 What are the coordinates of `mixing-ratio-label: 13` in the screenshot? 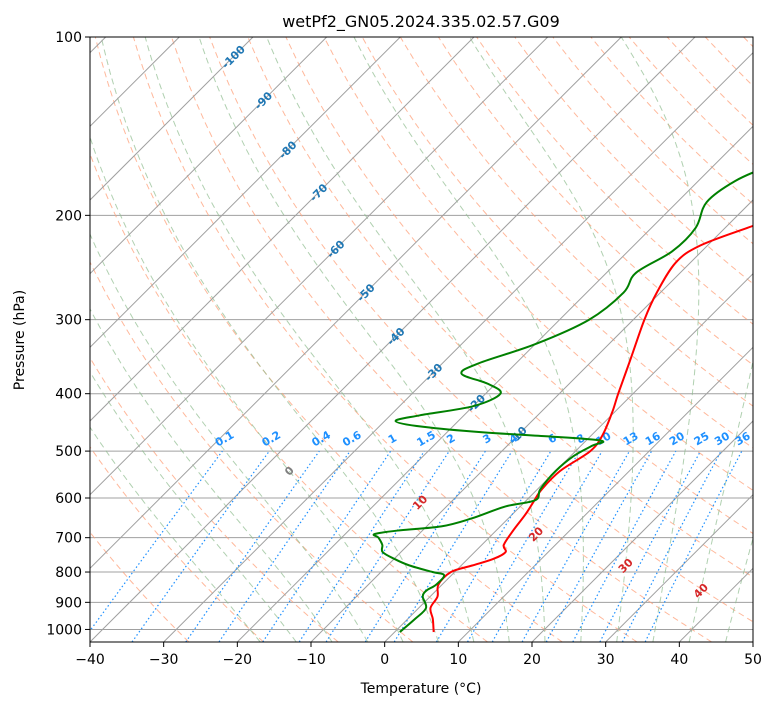 It's located at (631, 438).